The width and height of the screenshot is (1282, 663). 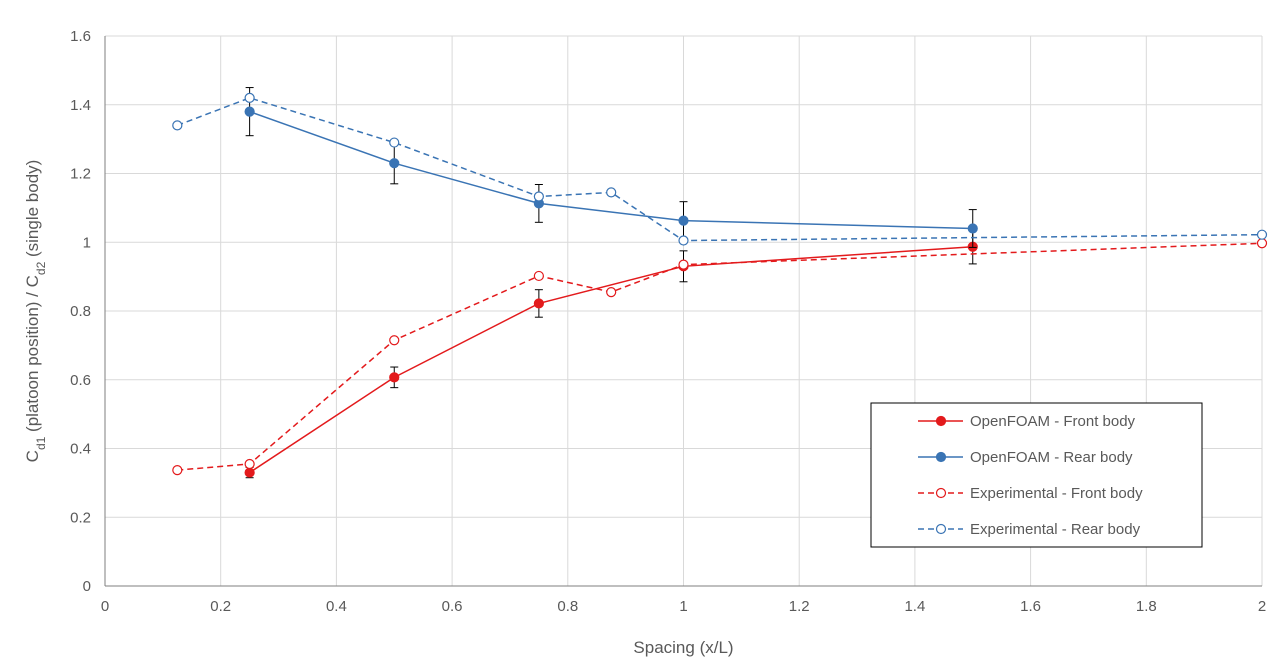 I want to click on y-tick-label: 1.6, so click(x=80, y=36).